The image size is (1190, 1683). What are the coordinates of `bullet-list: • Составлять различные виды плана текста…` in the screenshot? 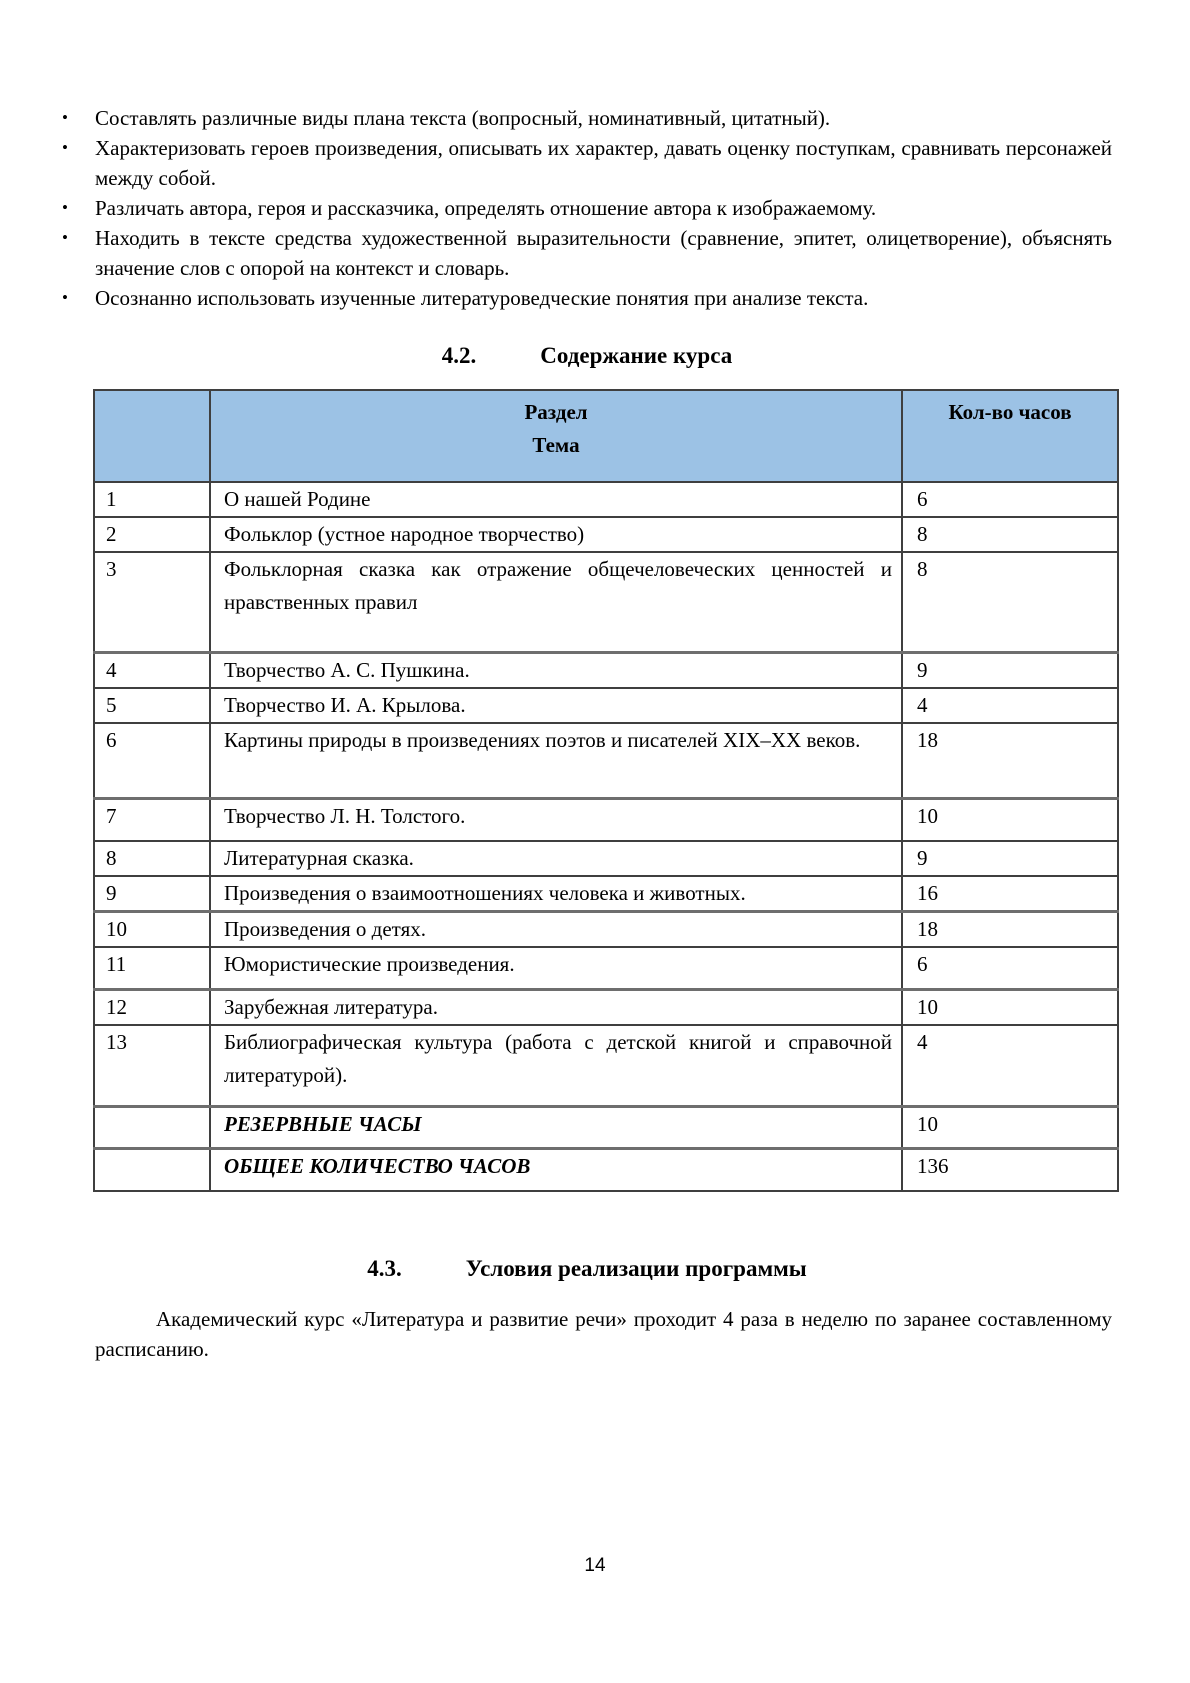 It's located at (587, 208).